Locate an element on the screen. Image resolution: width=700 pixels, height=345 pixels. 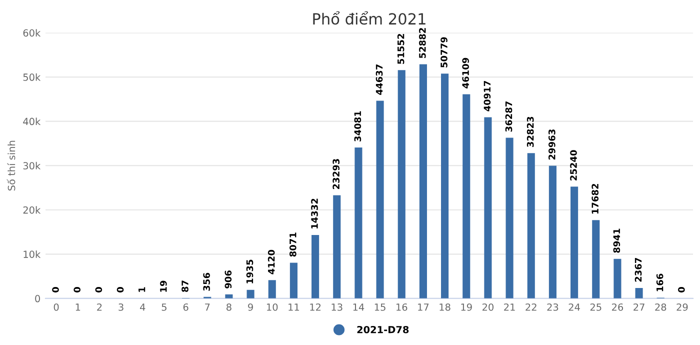
data-label: 36287 is located at coordinates (508, 117).